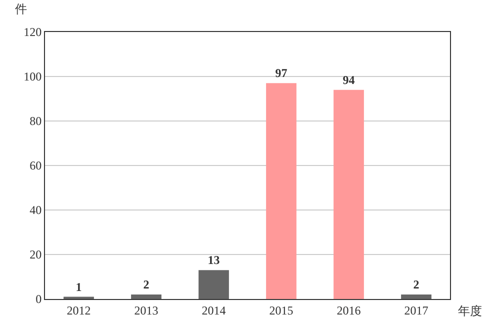 This screenshot has height=329, width=500. I want to click on data-label: 13, so click(214, 260).